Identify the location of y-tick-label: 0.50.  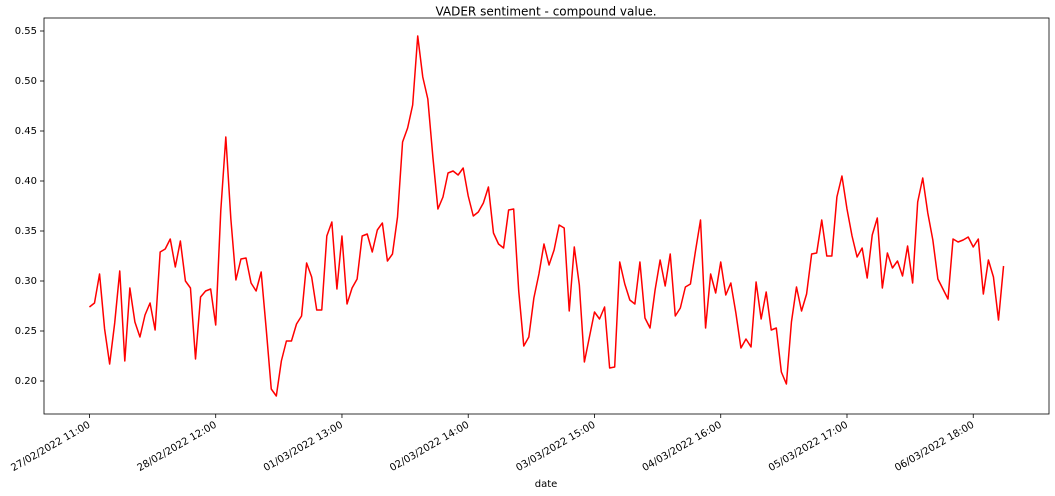
(26, 81).